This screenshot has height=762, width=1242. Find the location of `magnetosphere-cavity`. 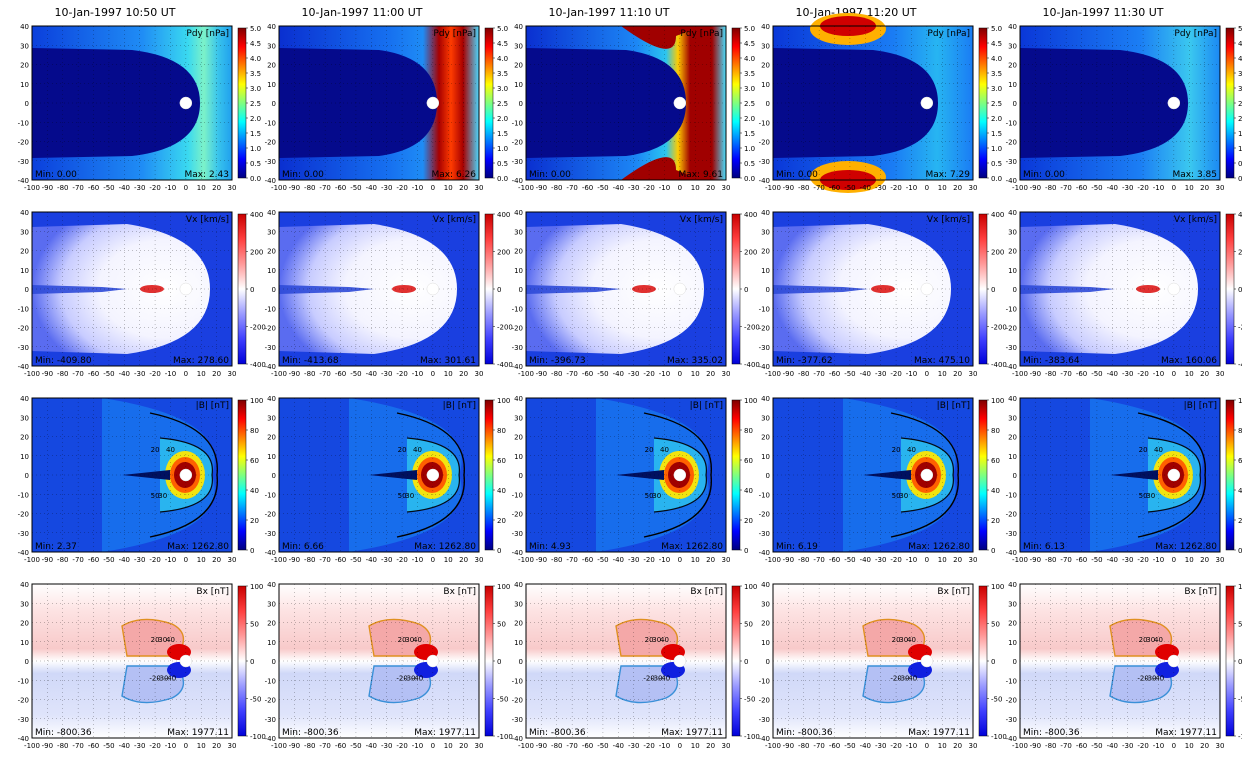

magnetosphere-cavity is located at coordinates (855, 103).